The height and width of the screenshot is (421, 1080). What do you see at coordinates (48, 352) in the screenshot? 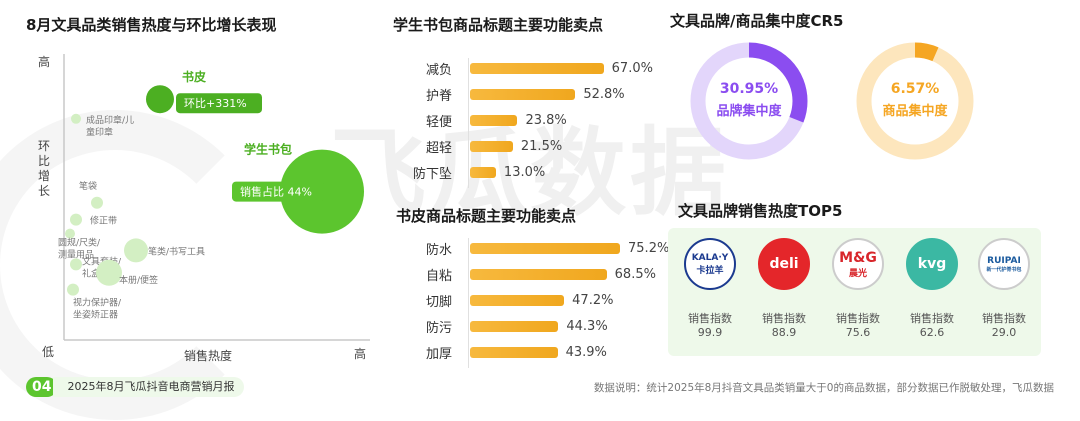
I see `x-low-label: 低` at bounding box center [48, 352].